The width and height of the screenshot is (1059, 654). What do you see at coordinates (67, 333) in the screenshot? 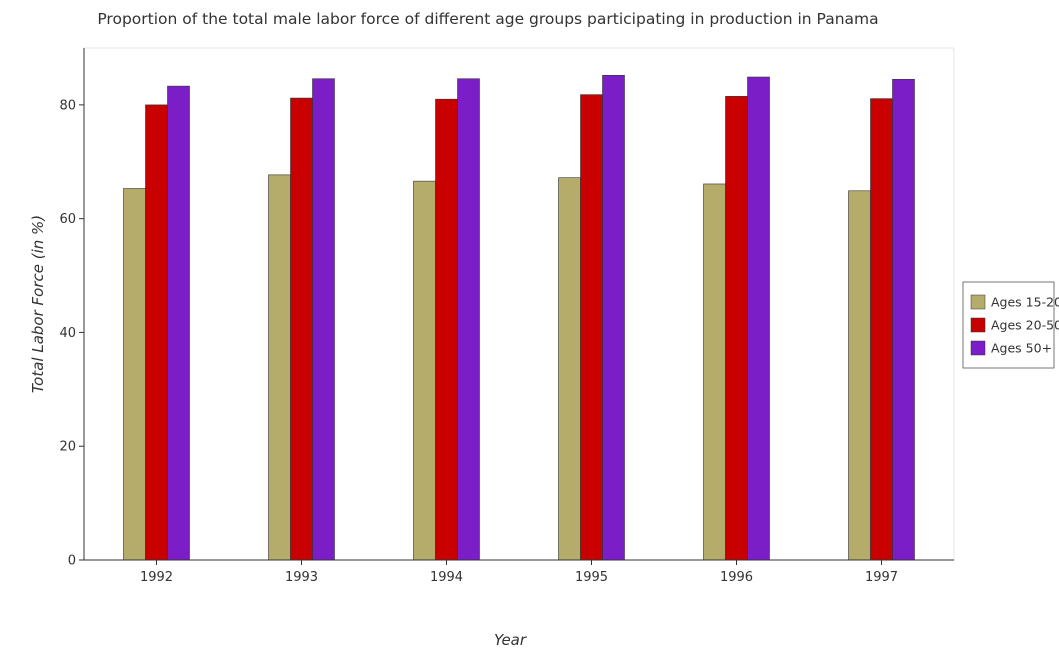
I see `y-tick-label: 40` at bounding box center [67, 333].